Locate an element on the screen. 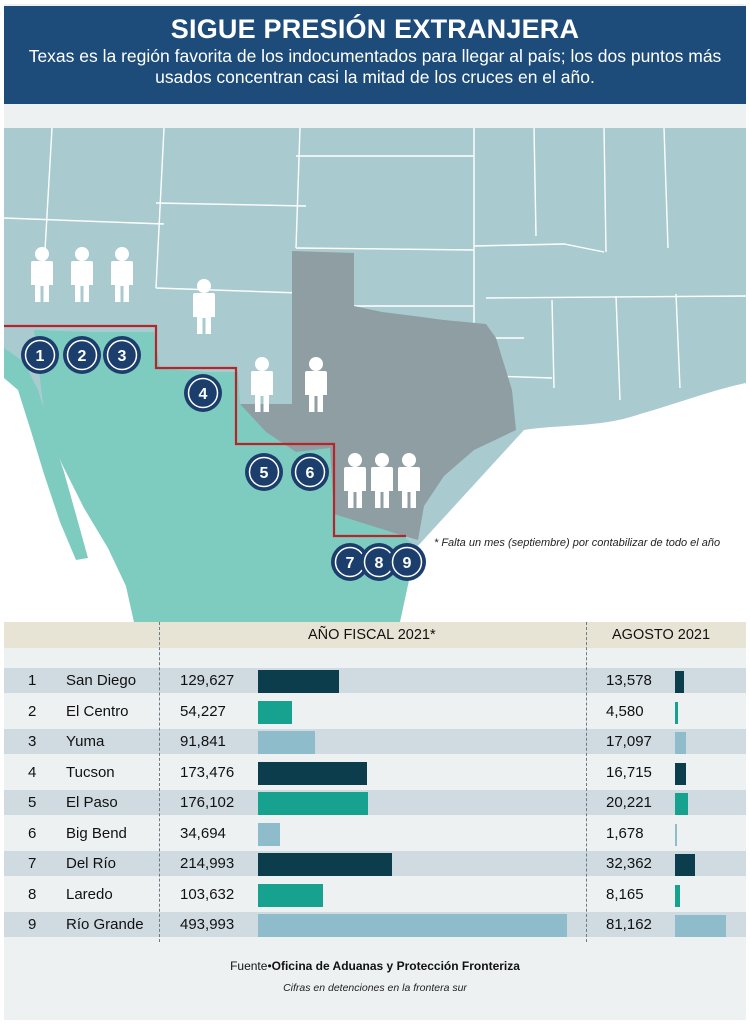  marker-3: 3 is located at coordinates (122, 355).